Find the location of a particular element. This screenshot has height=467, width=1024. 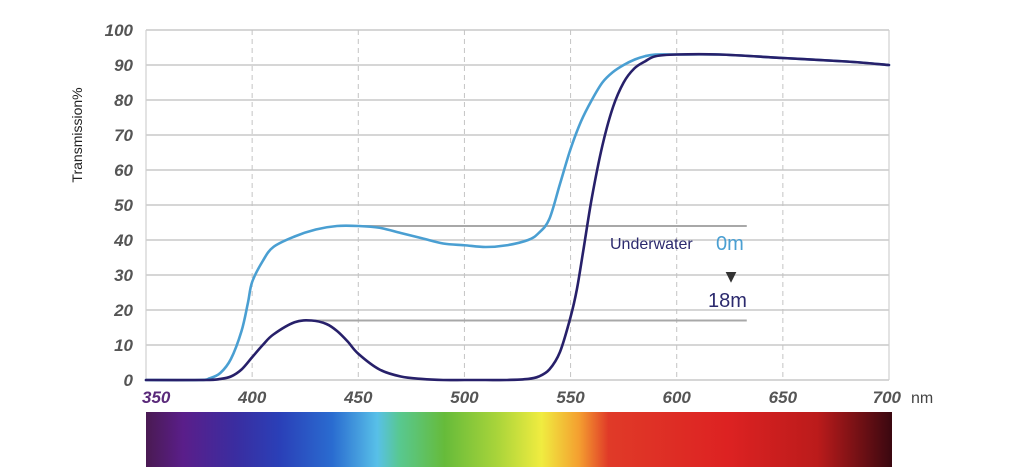

y-tick-label: 0 is located at coordinates (129, 380).